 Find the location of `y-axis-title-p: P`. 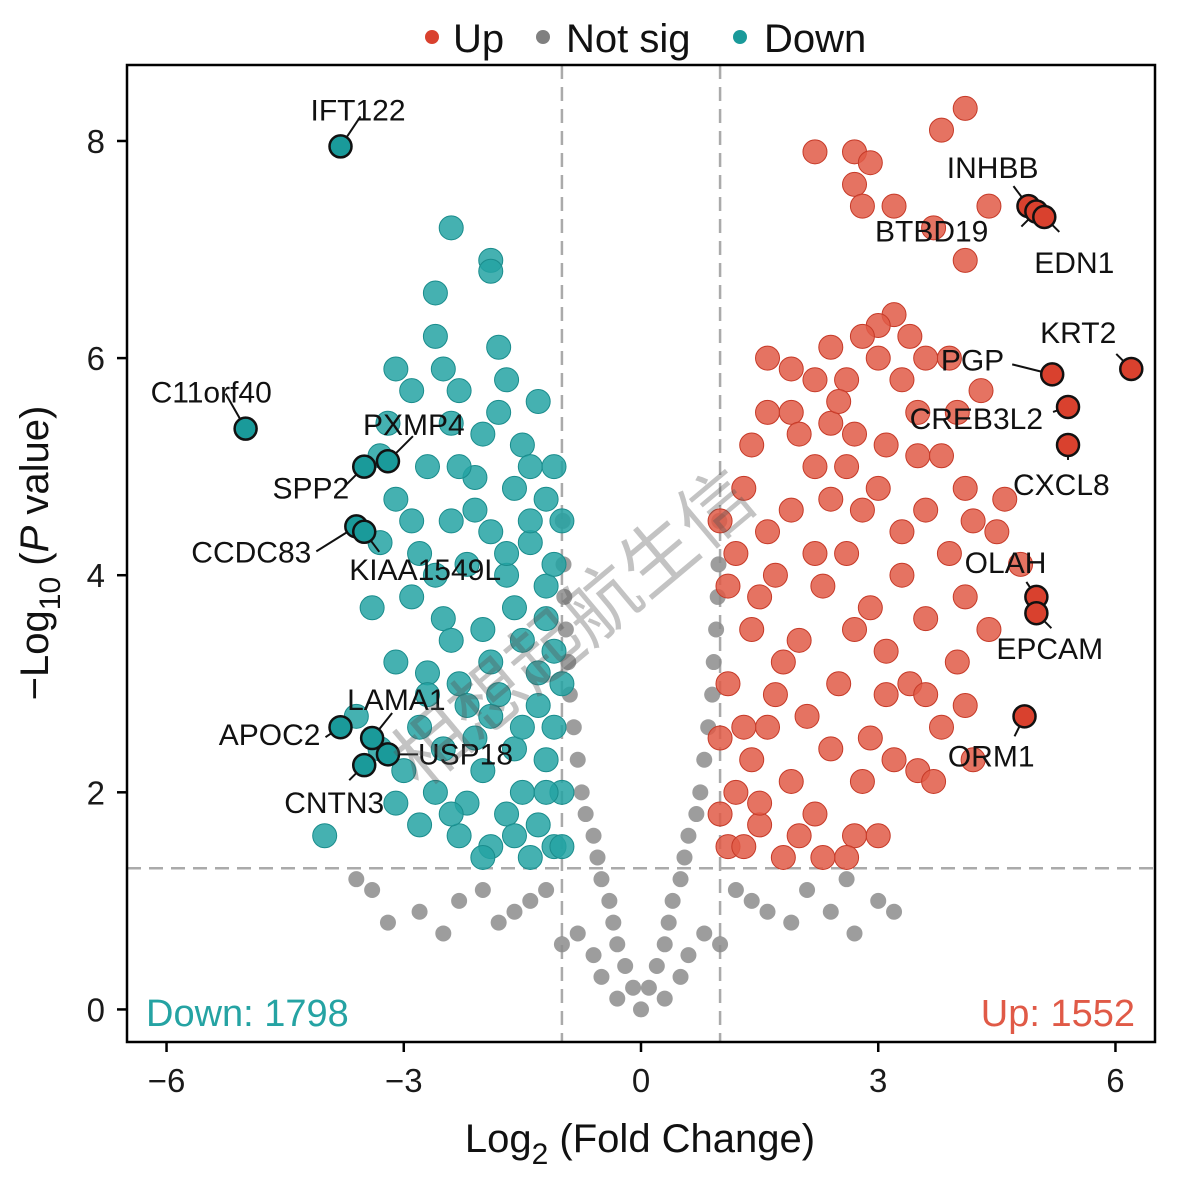

y-axis-title-p: P is located at coordinates (35, 538).